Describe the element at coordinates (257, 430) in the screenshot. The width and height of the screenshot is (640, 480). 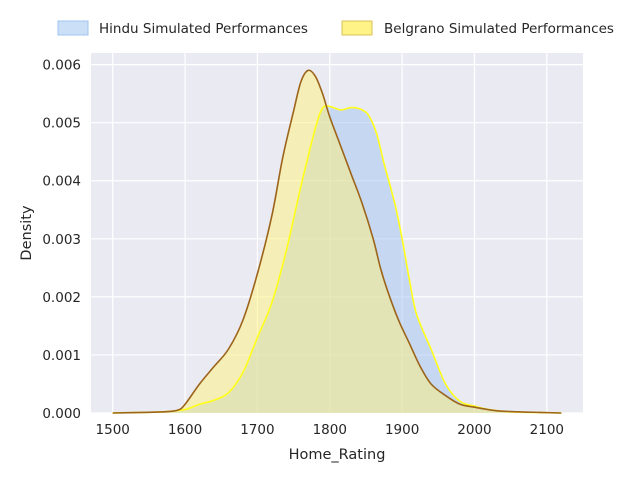
I see `x-tick-label: 1700` at that location.